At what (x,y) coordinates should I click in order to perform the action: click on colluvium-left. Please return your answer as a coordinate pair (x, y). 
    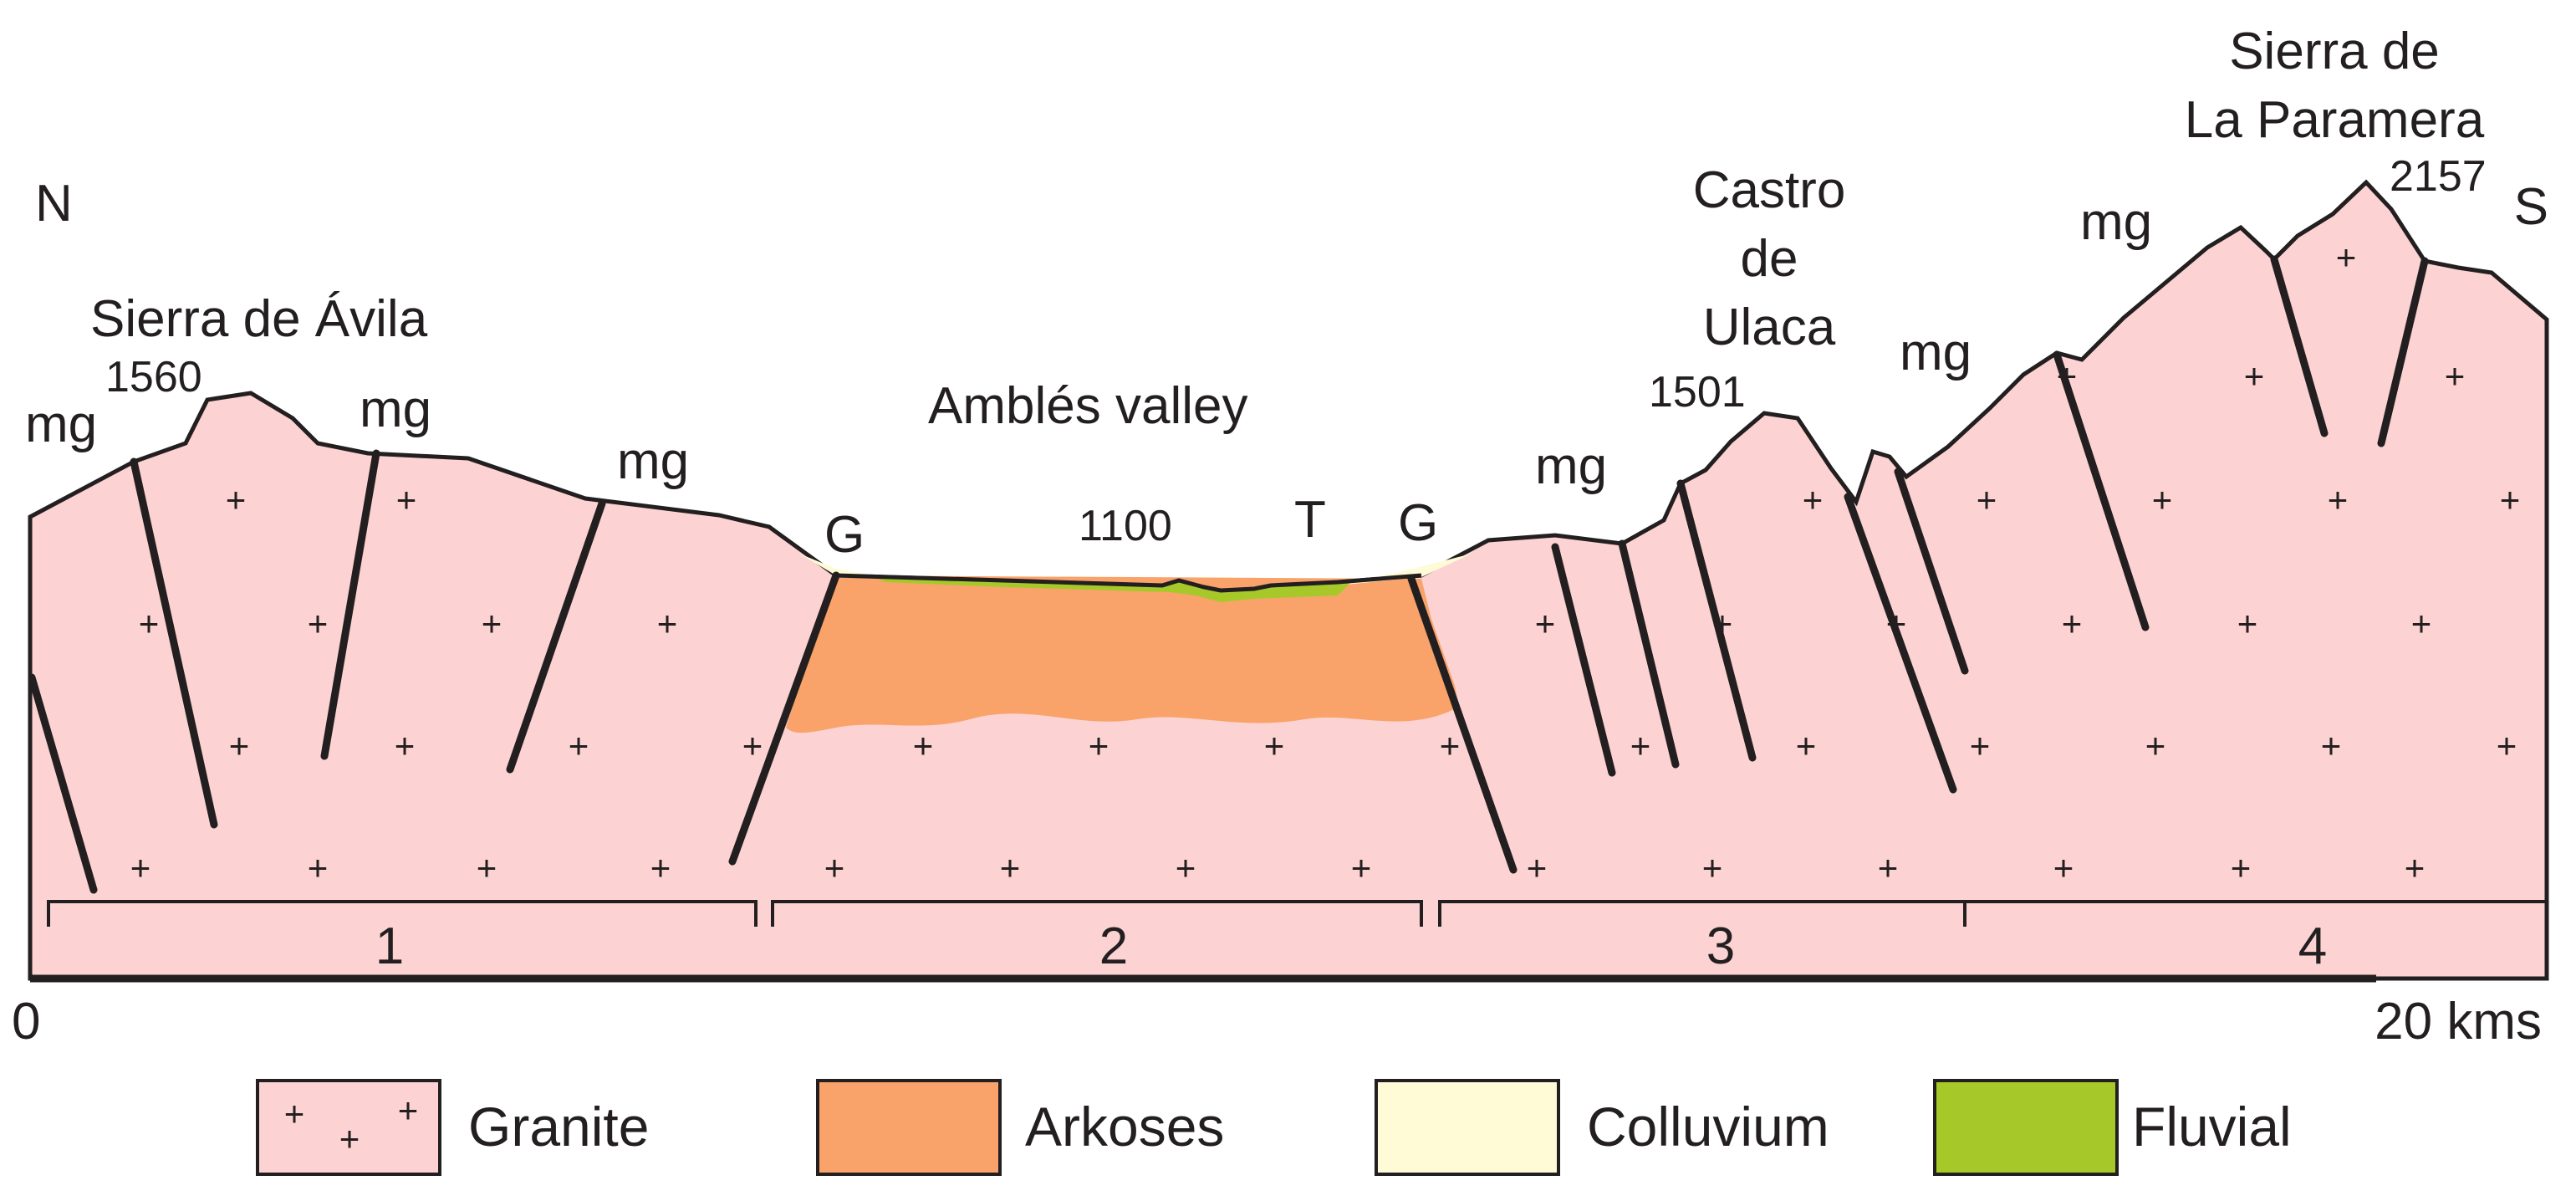
    Looking at the image, I should click on (843, 566).